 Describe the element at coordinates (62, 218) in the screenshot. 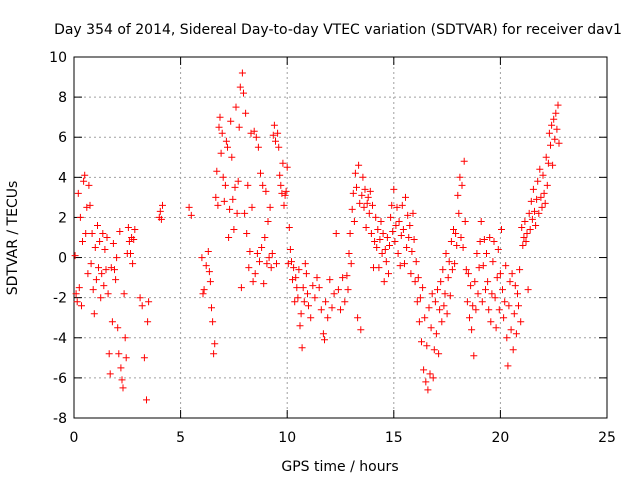

I see `y-tick-label: 2` at that location.